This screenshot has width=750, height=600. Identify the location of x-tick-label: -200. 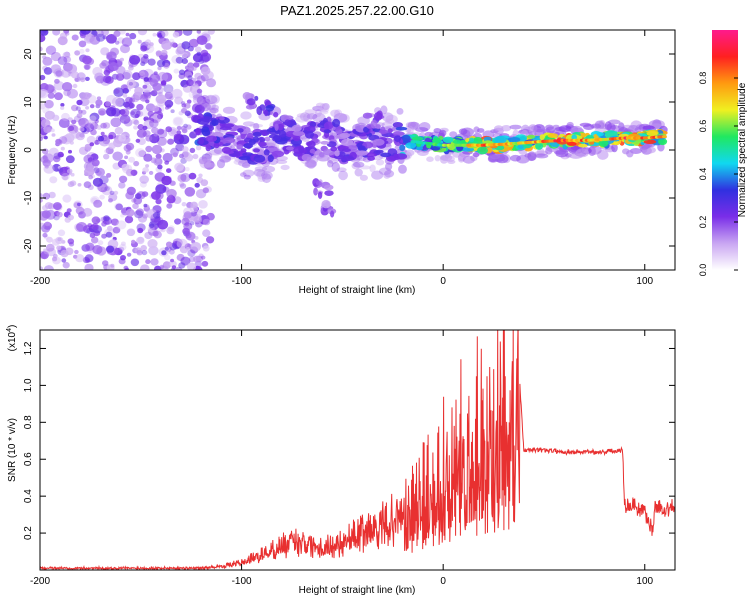
(40, 281).